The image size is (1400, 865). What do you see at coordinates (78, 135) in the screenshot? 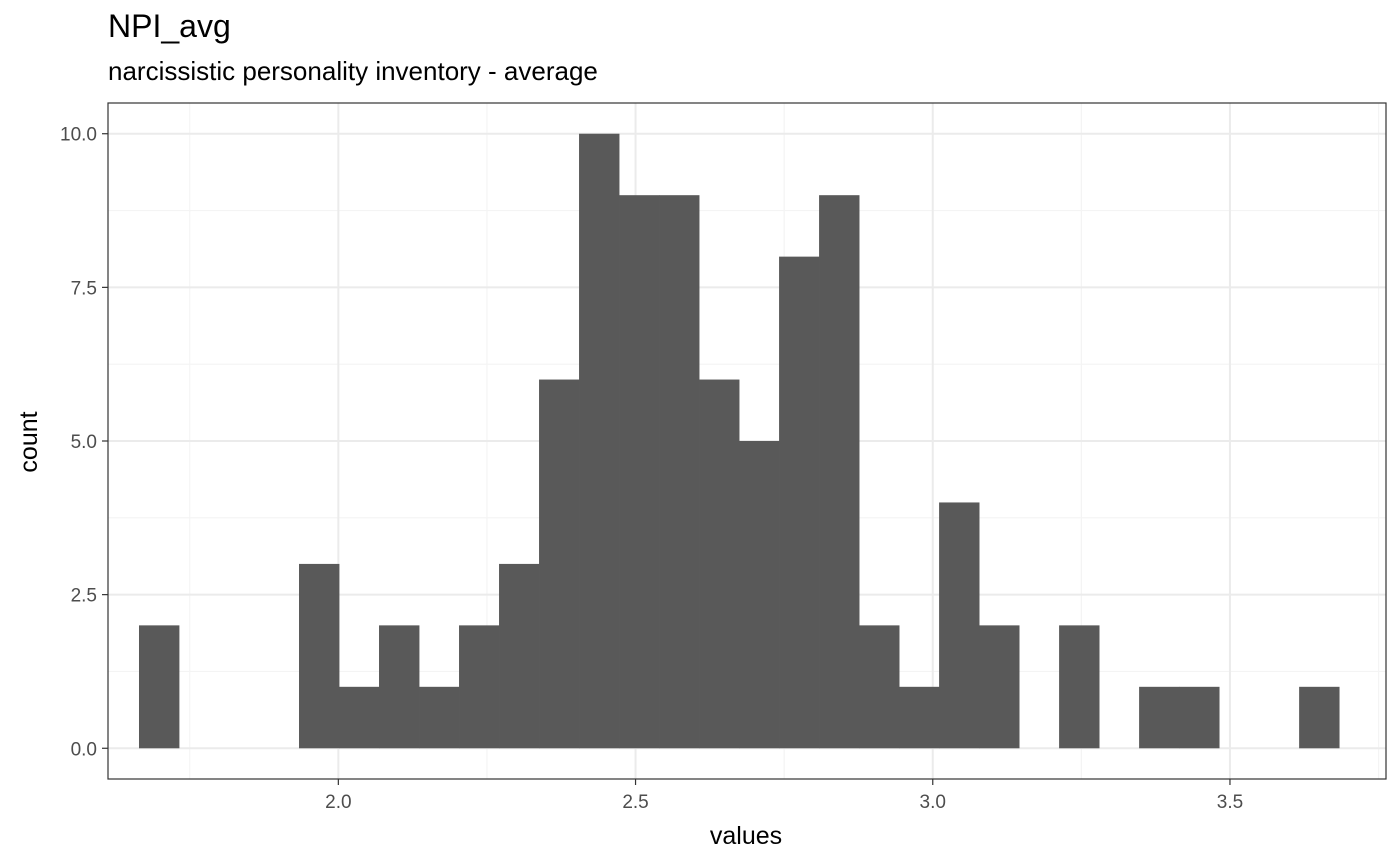
I see `y-tick-label: 10.0` at bounding box center [78, 135].